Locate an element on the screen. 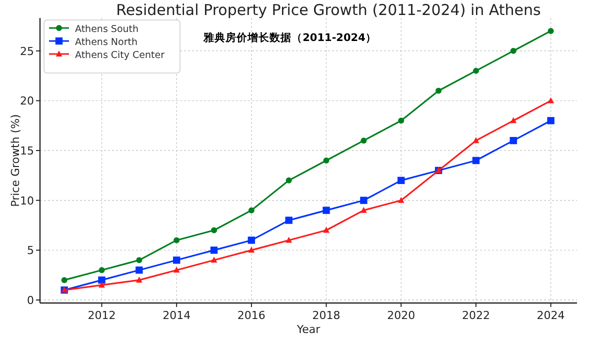 The height and width of the screenshot is (338, 600). y-tick-label: 0 is located at coordinates (30, 301).